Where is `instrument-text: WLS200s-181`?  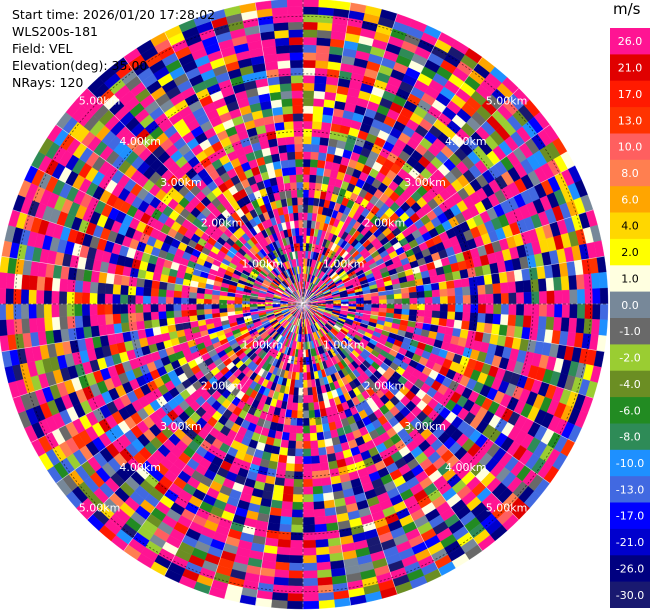 instrument-text: WLS200s-181 is located at coordinates (55, 31).